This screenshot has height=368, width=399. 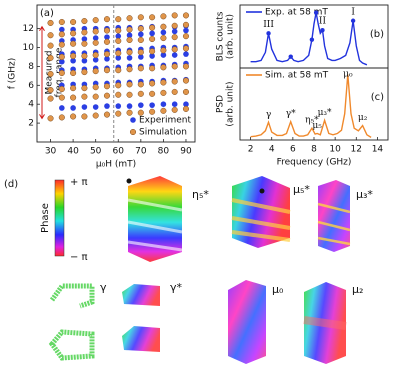 What do you see at coordinates (31, 124) in the screenshot?
I see `y-tick-label: 2` at bounding box center [31, 124].